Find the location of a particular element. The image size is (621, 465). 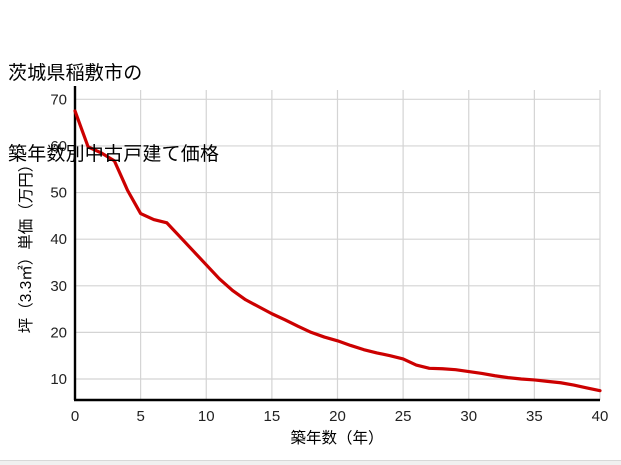

title-line-2: 築年数別中古戸建て価格 is located at coordinates (114, 154).